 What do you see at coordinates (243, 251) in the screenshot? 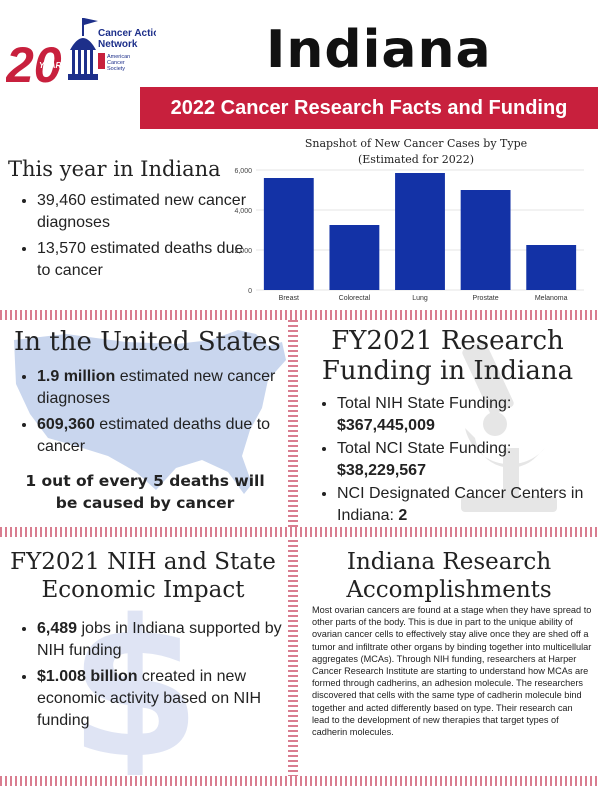
I see `y-tick-label: 2,000` at bounding box center [243, 251].